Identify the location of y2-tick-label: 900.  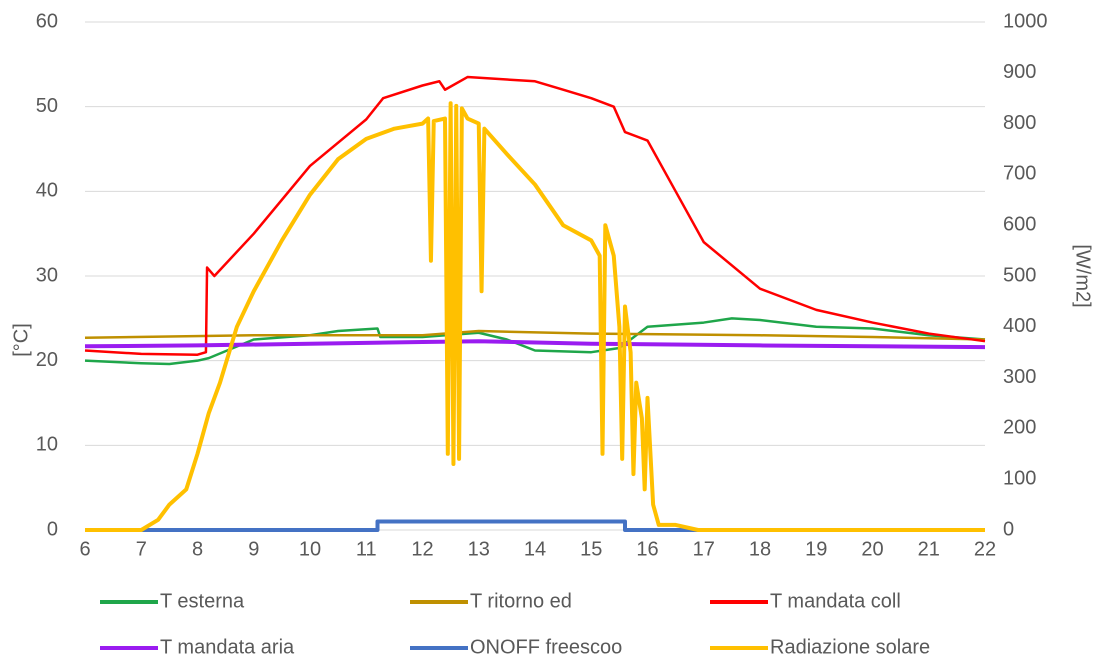
(1019, 72).